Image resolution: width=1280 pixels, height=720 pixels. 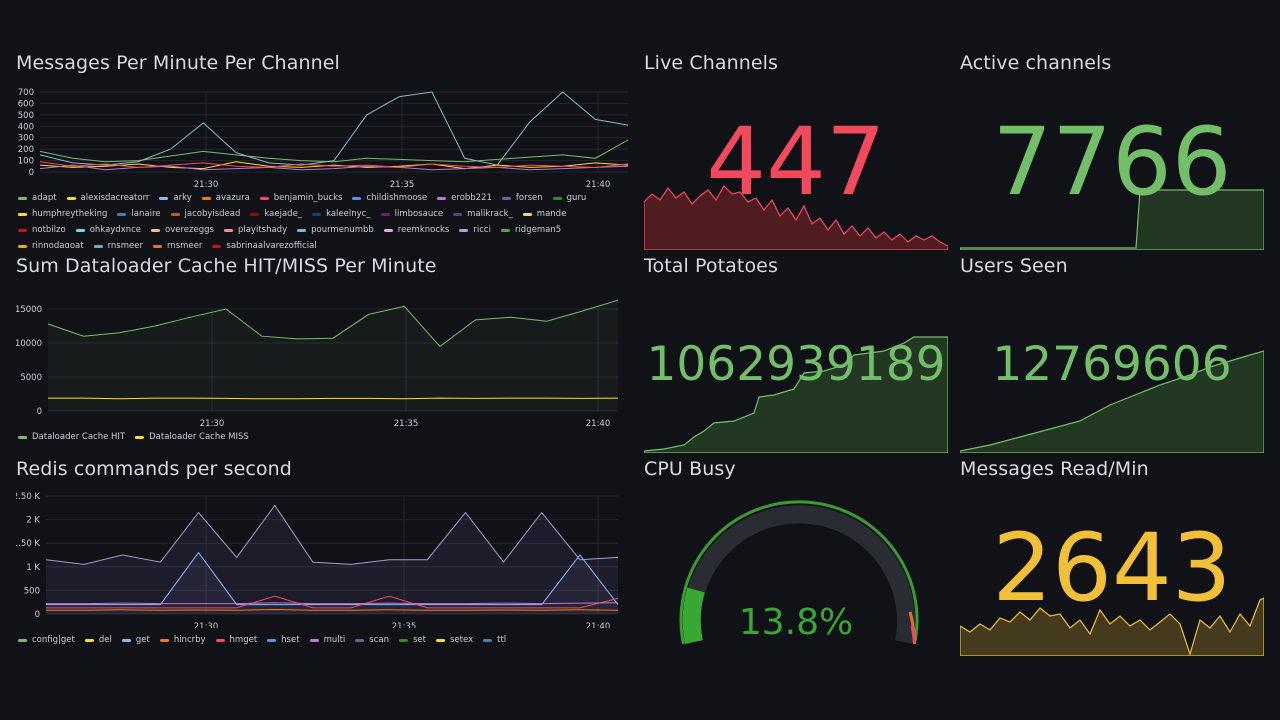 I want to click on legend-label: ridgeman5, so click(x=538, y=230).